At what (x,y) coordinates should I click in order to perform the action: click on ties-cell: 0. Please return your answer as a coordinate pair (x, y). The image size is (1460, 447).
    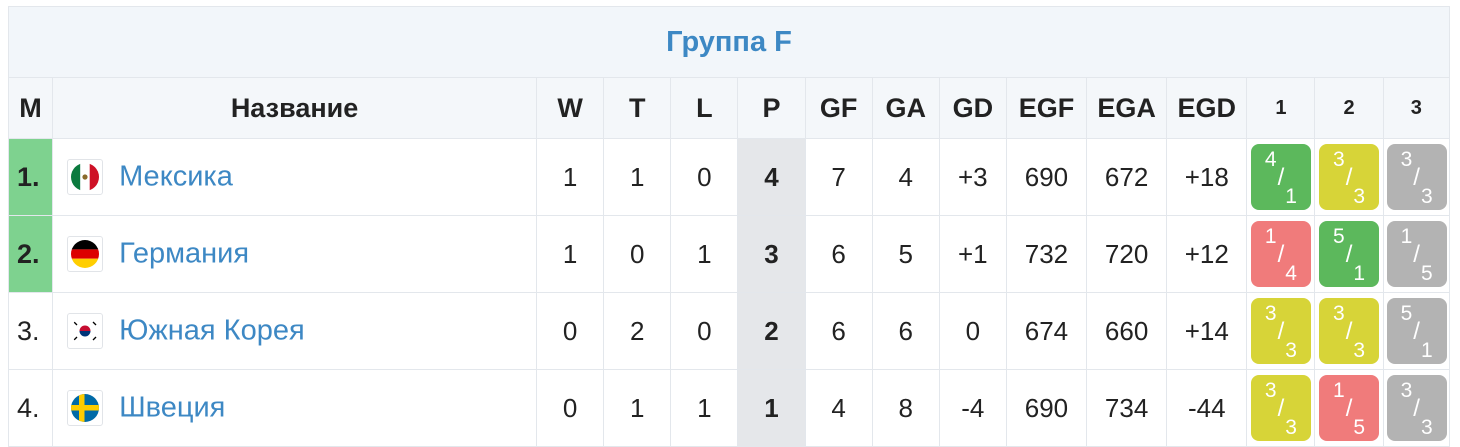
    Looking at the image, I should click on (637, 254).